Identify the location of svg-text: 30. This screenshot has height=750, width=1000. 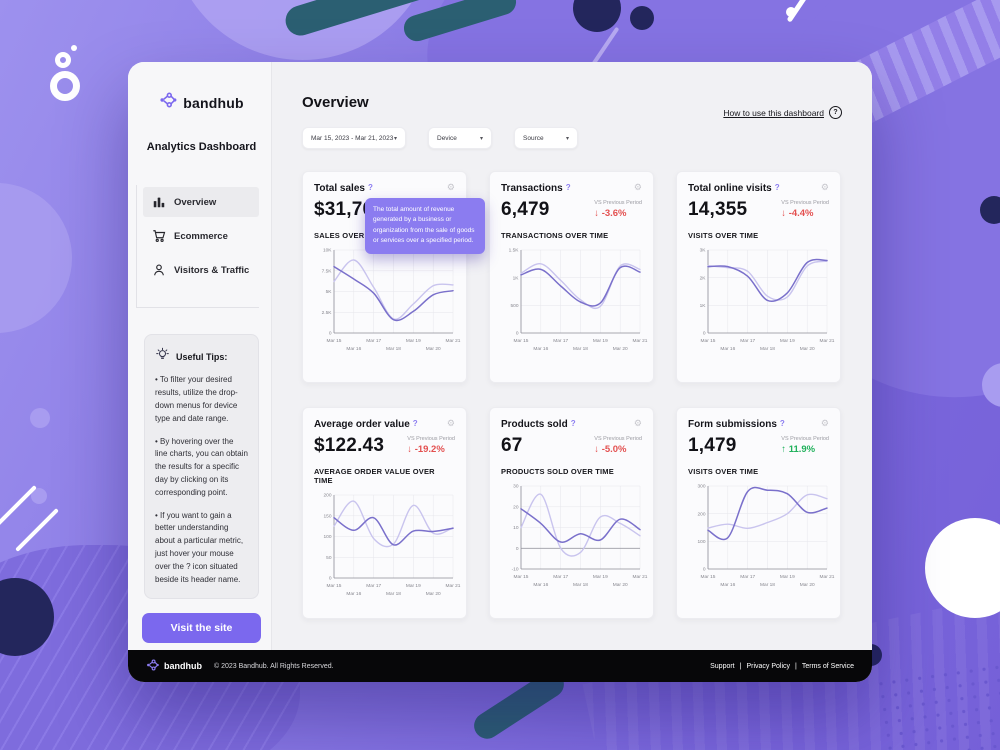
(516, 487).